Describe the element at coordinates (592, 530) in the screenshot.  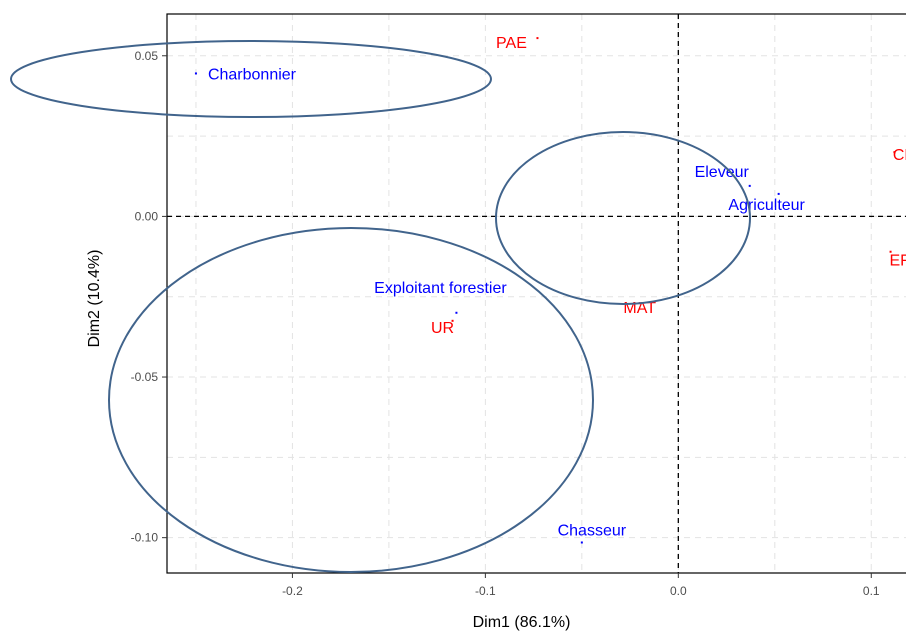
I see `point-label: Chasseur` at that location.